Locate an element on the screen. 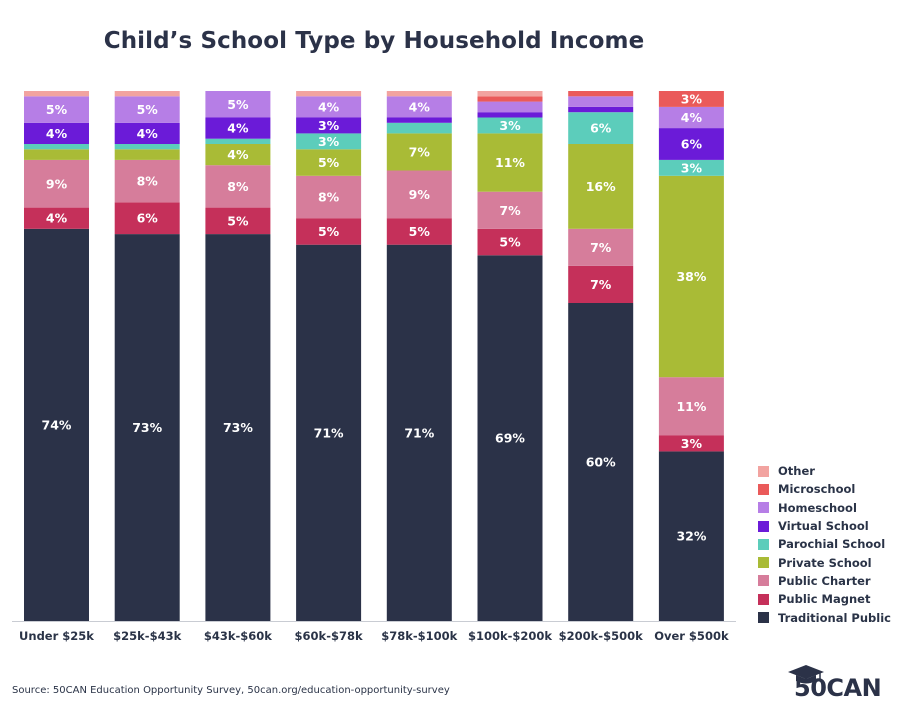 Image resolution: width=900 pixels, height=724 pixels. bar-segment-traditional-public-43k-60k is located at coordinates (238, 427).